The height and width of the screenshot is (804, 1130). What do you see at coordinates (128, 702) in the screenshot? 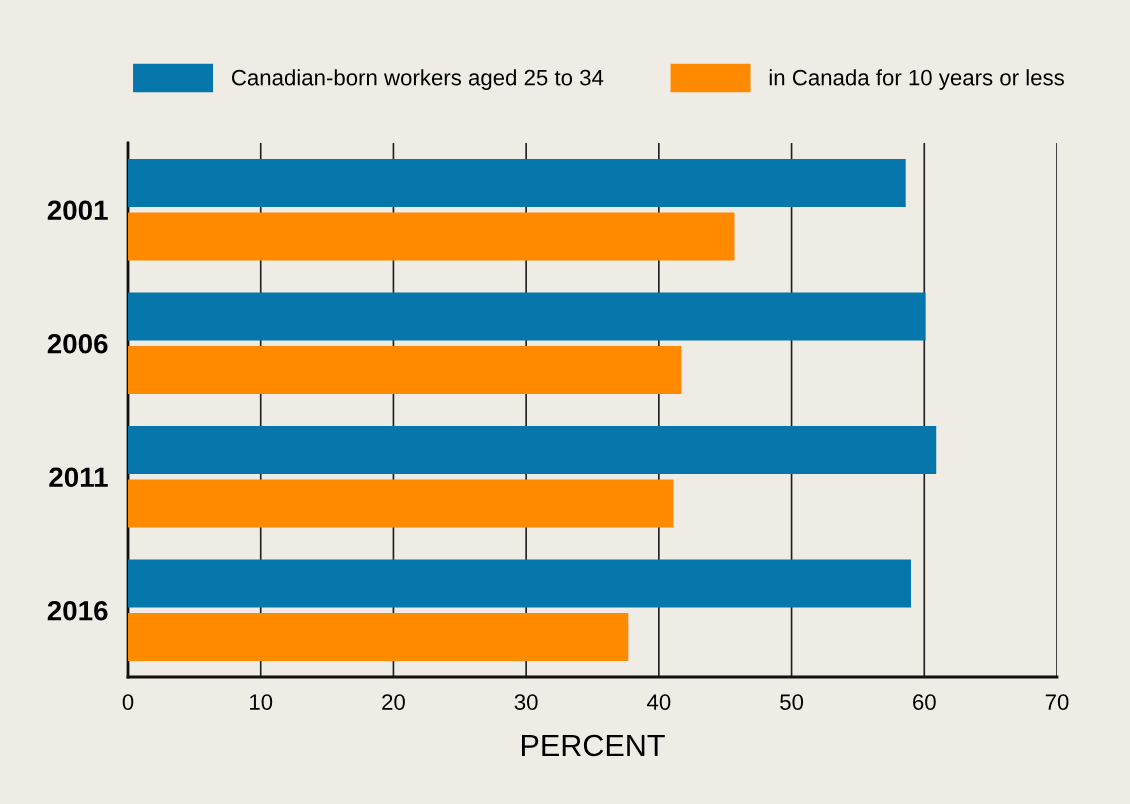
I see `x-tick-label: 0` at bounding box center [128, 702].